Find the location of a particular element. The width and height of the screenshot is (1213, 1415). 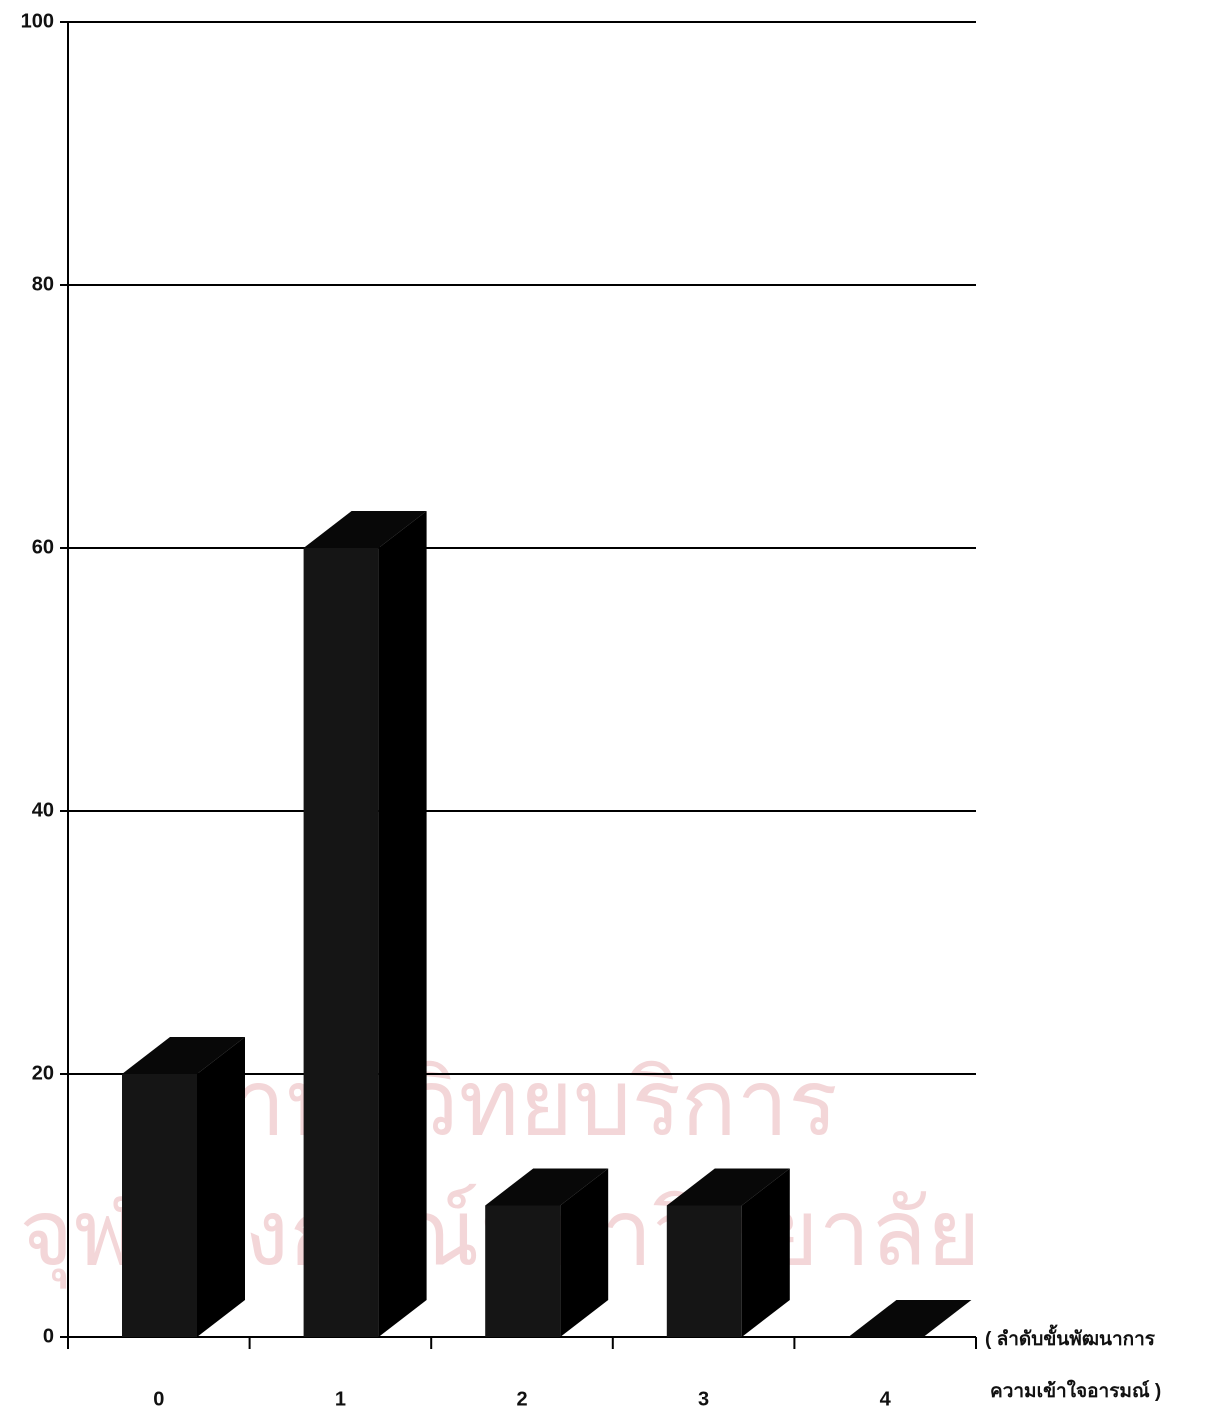

y-tick-label: 0 is located at coordinates (48, 1336).